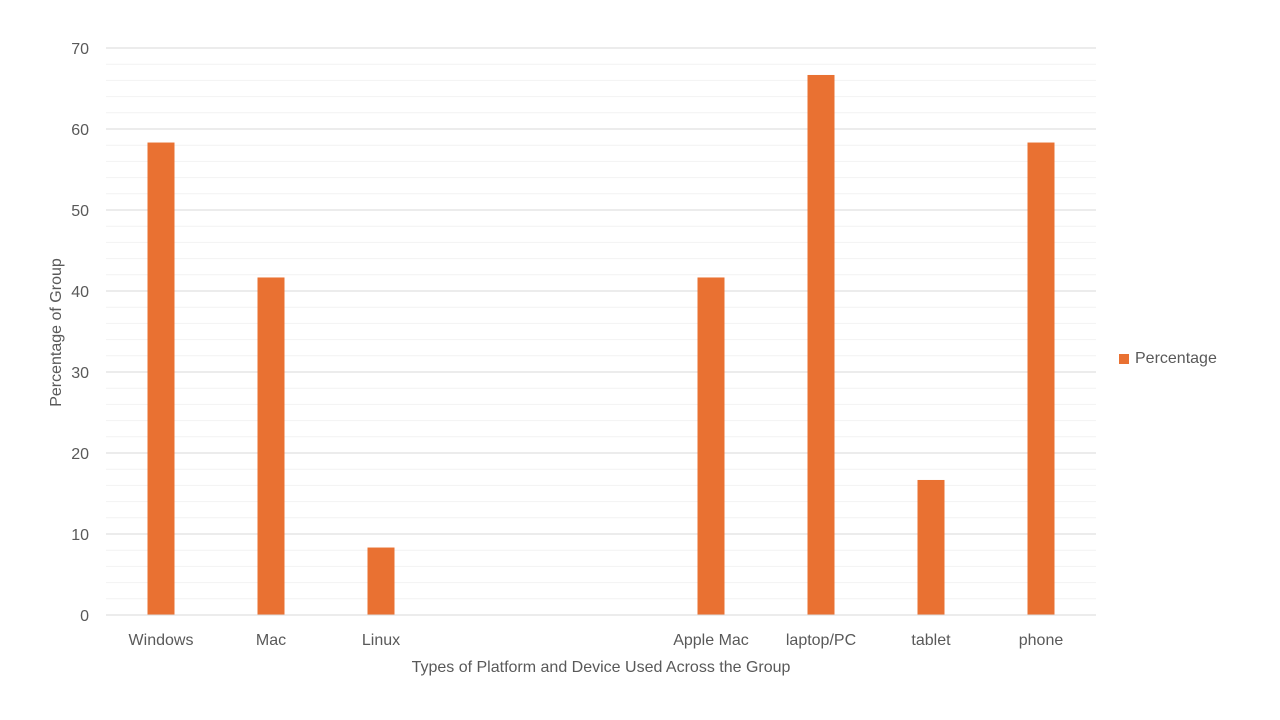  What do you see at coordinates (711, 640) in the screenshot?
I see `x-tick-label: Apple Mac` at bounding box center [711, 640].